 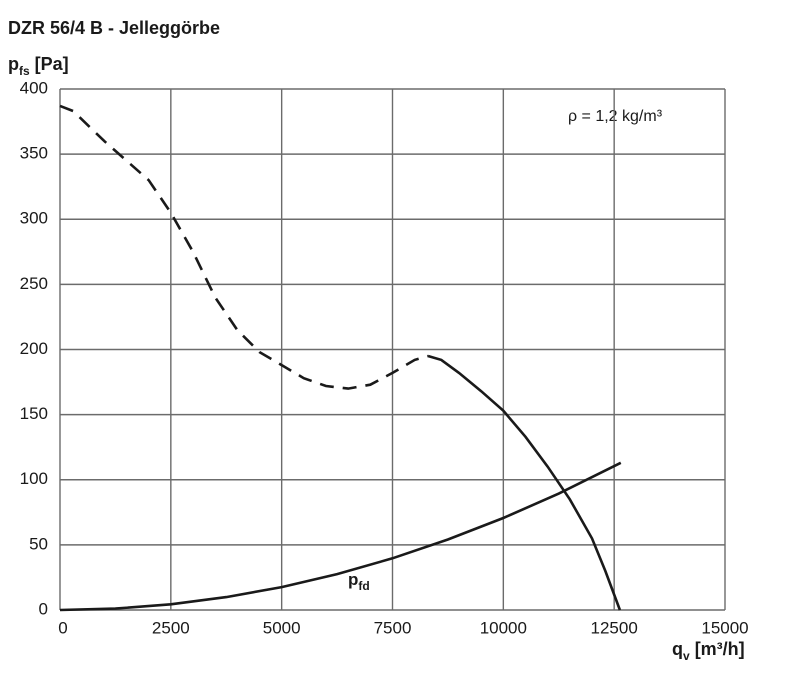 What do you see at coordinates (503, 627) in the screenshot?
I see `x-tick-label: 10000` at bounding box center [503, 627].